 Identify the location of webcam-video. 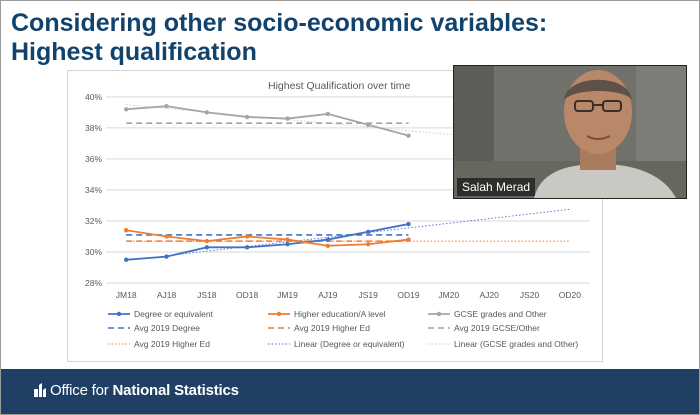
(570, 132).